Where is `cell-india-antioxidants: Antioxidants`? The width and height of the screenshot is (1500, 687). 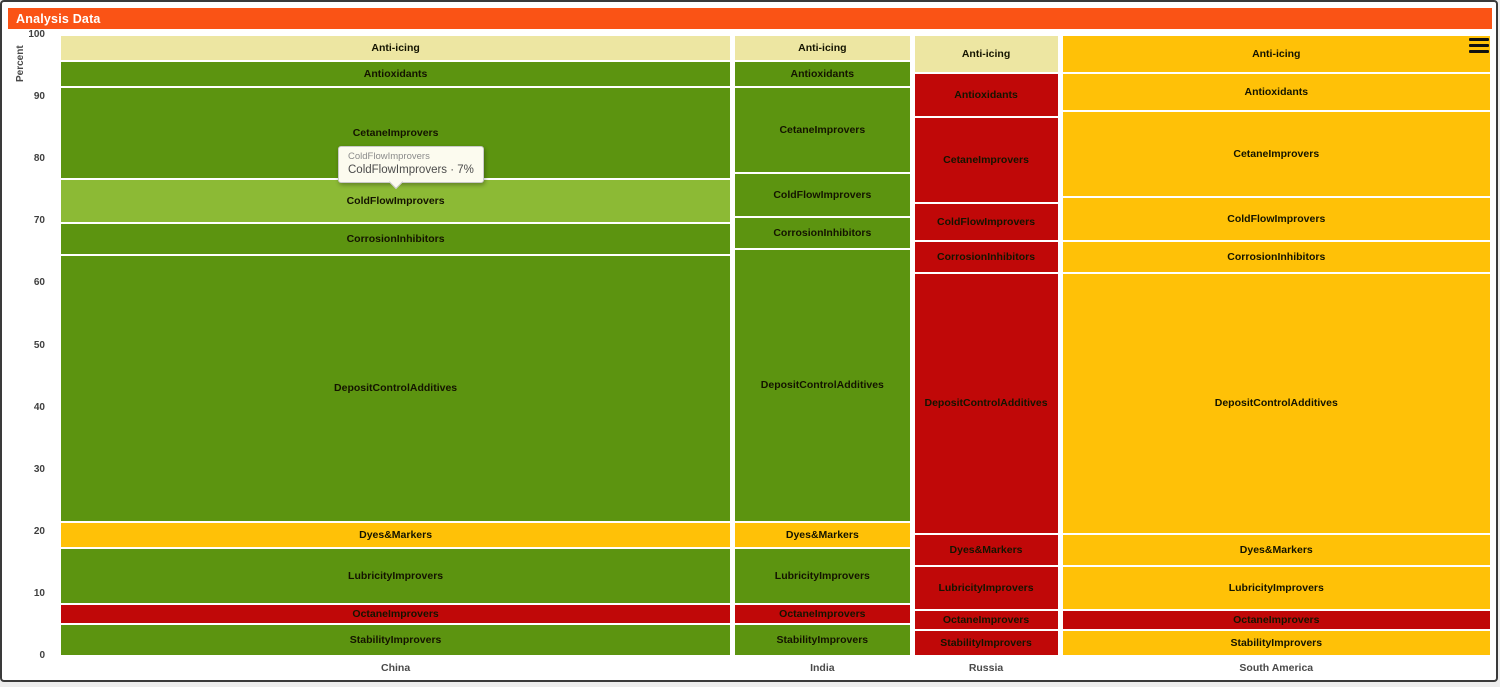 cell-india-antioxidants: Antioxidants is located at coordinates (822, 74).